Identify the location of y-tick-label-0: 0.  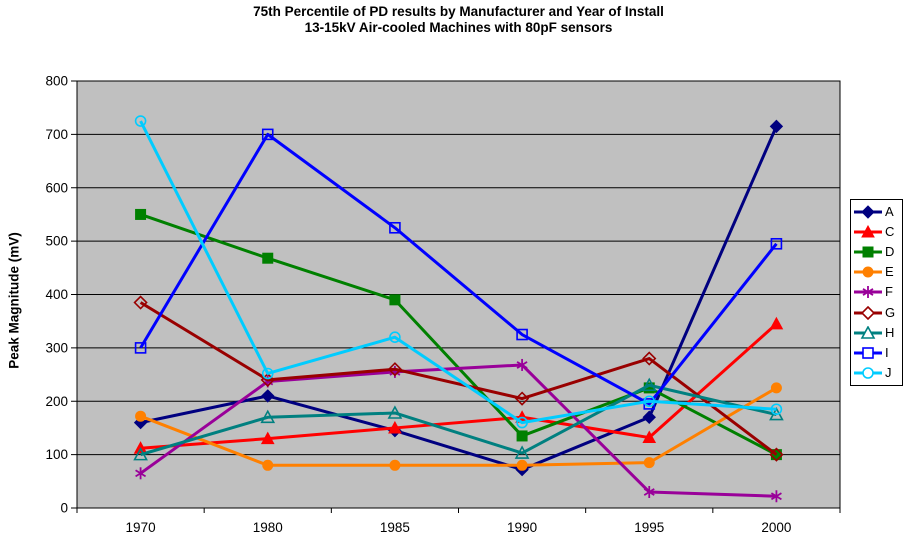
(64, 508).